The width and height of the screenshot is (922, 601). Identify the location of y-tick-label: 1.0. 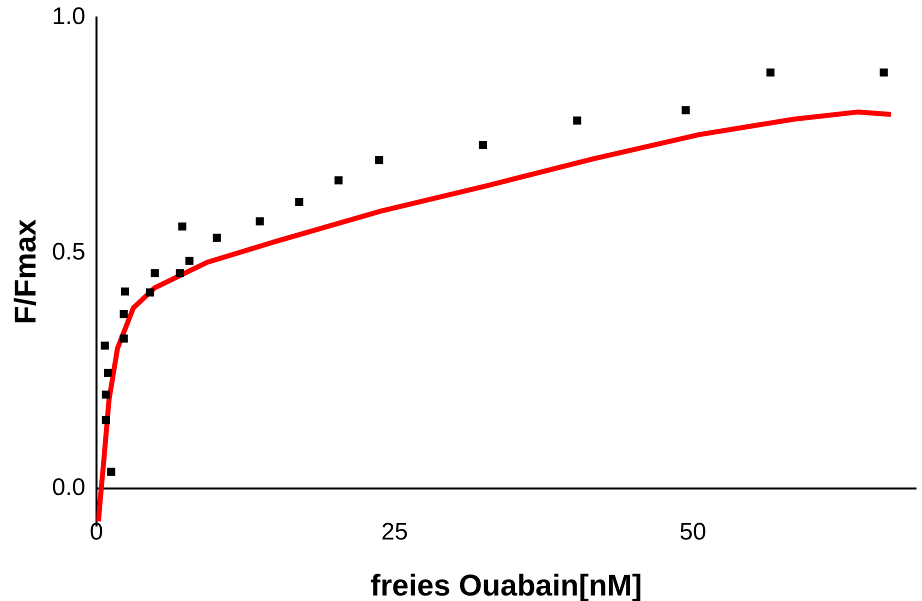
(69, 16).